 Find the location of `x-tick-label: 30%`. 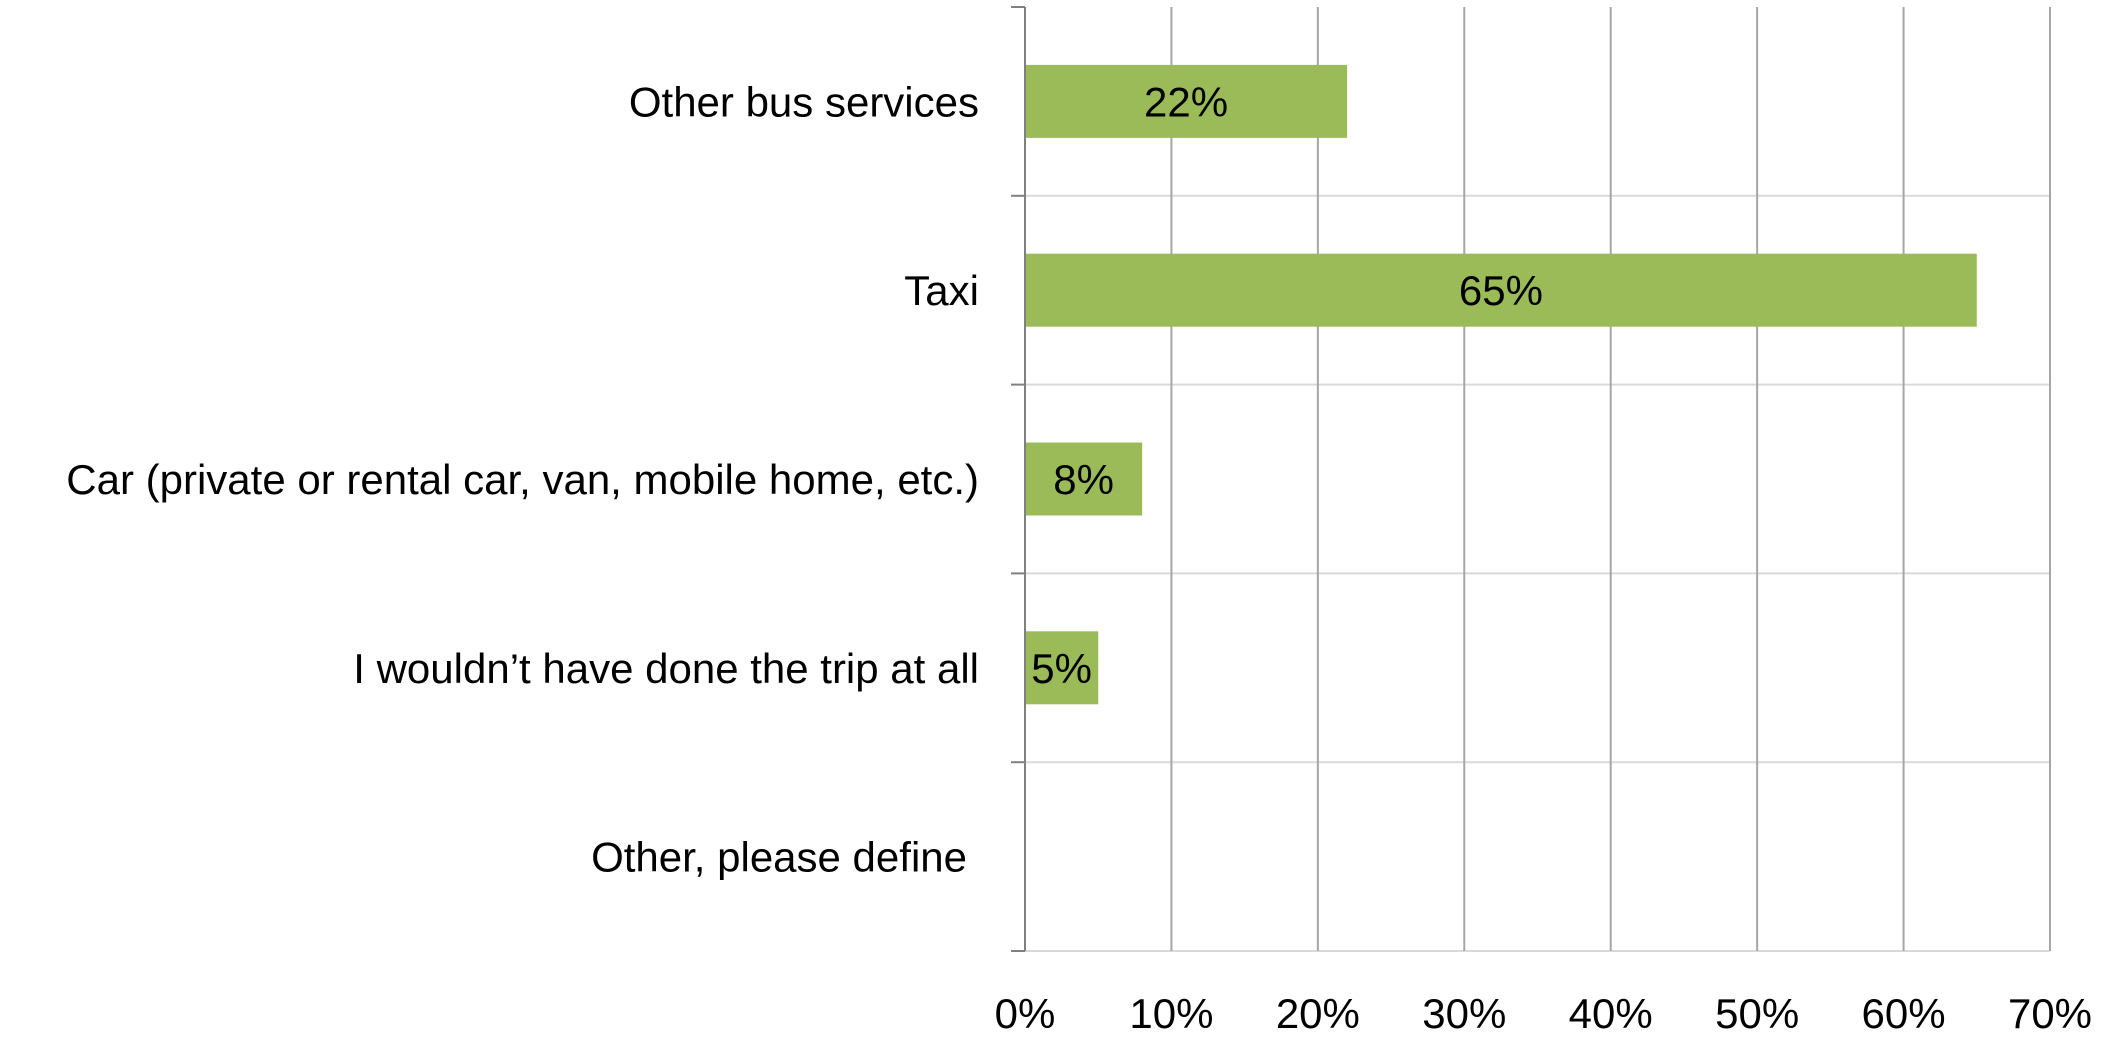

x-tick-label: 30% is located at coordinates (1464, 1012).